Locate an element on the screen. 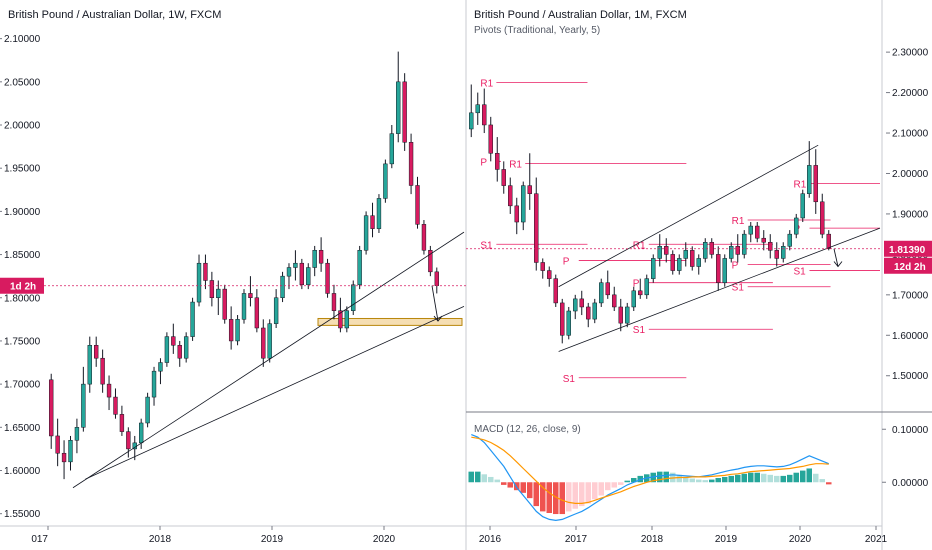  weekly-y-tick-label: 1.85000 is located at coordinates (22, 255).